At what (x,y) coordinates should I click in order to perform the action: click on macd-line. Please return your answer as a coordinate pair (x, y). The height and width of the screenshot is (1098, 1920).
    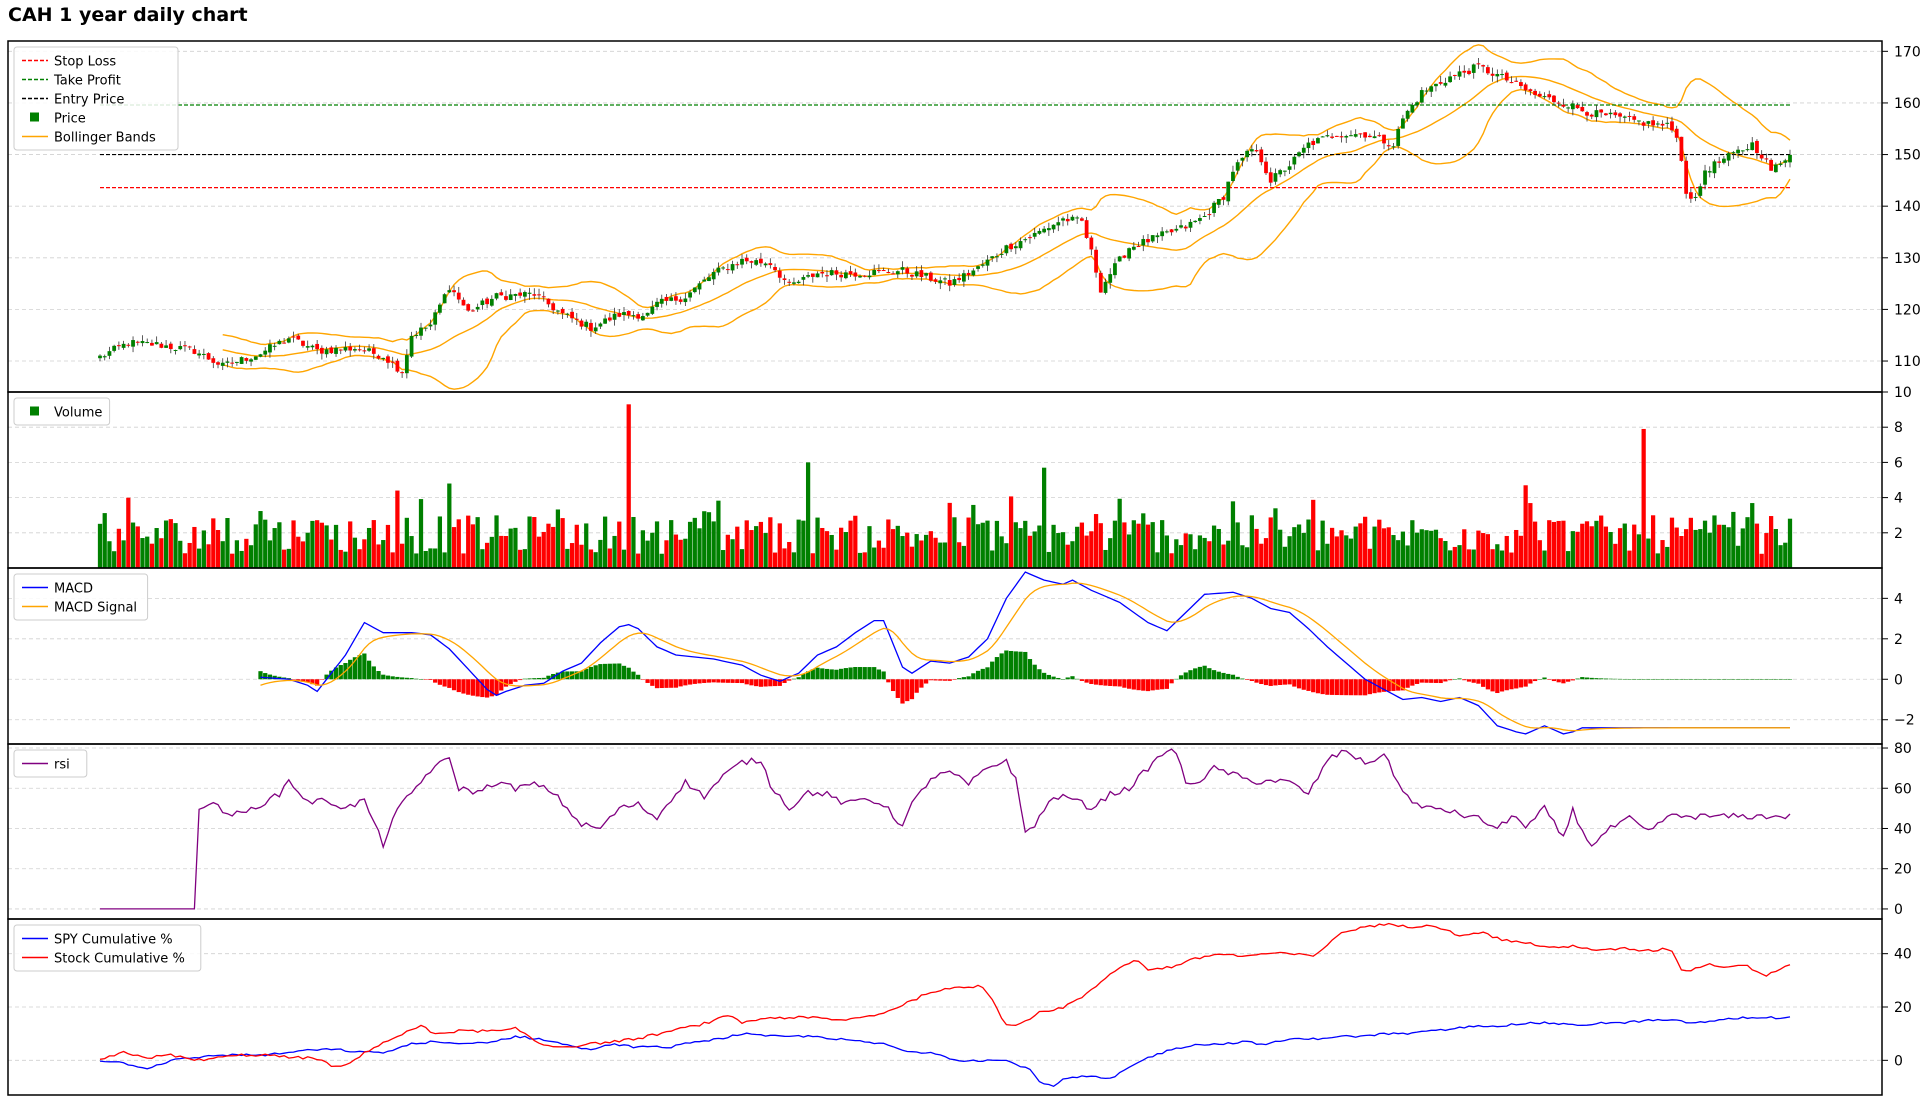
    Looking at the image, I should click on (1025, 653).